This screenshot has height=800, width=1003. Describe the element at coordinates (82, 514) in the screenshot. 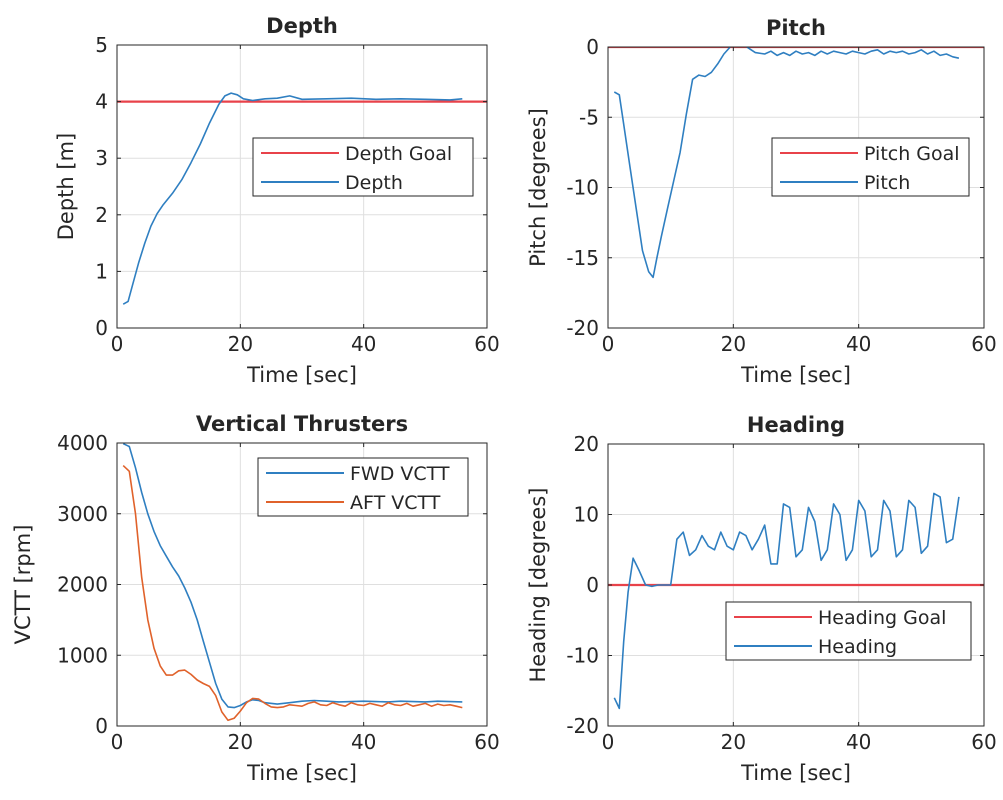

I see `y-tick-label: 3000` at that location.